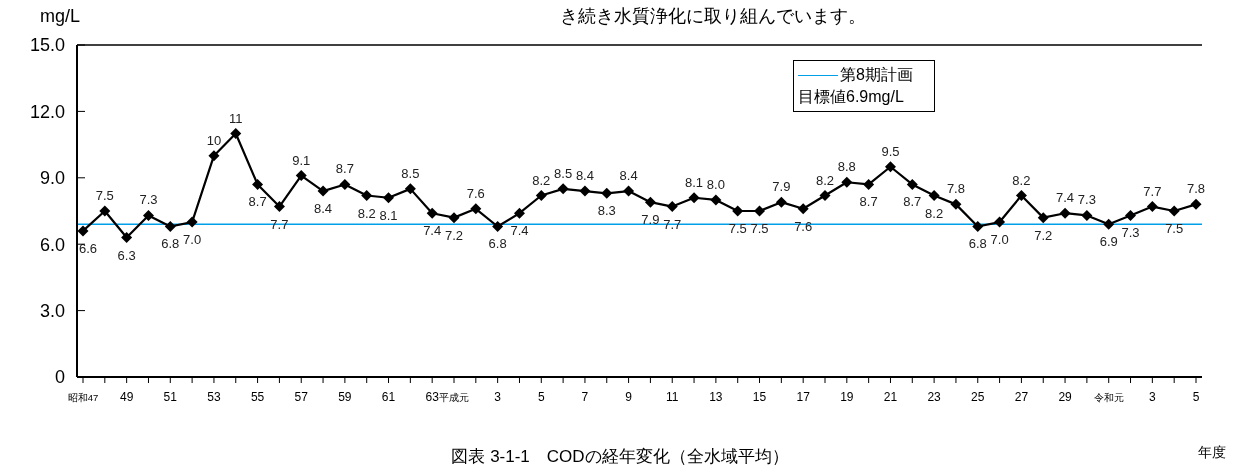  What do you see at coordinates (585, 397) in the screenshot?
I see `x-tick-label: 7` at bounding box center [585, 397].